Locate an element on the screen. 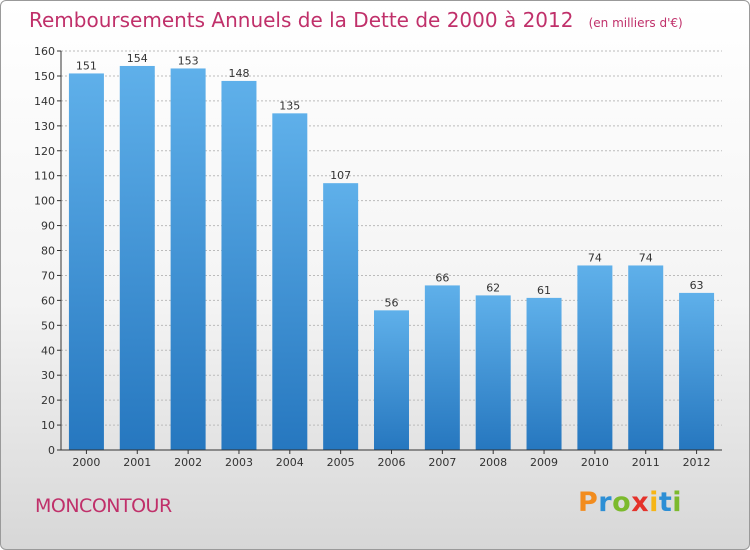  x-tick-label: 2001 is located at coordinates (137, 462).